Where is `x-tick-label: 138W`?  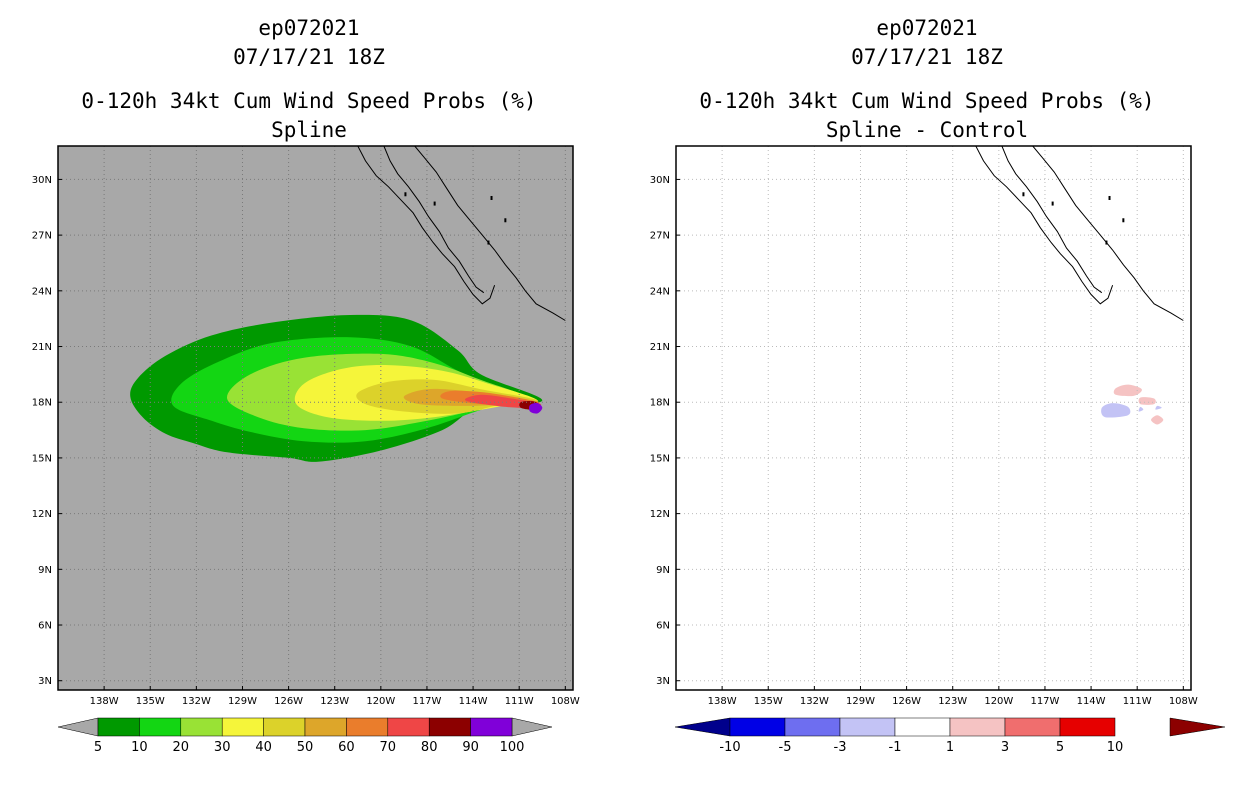 x-tick-label: 138W is located at coordinates (722, 701).